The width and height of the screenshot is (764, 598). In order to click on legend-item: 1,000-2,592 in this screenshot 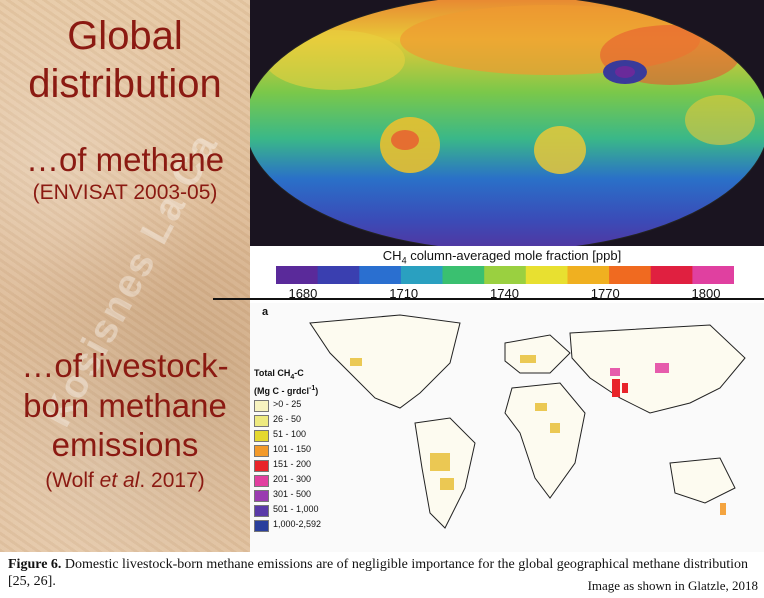, I will do `click(300, 524)`.